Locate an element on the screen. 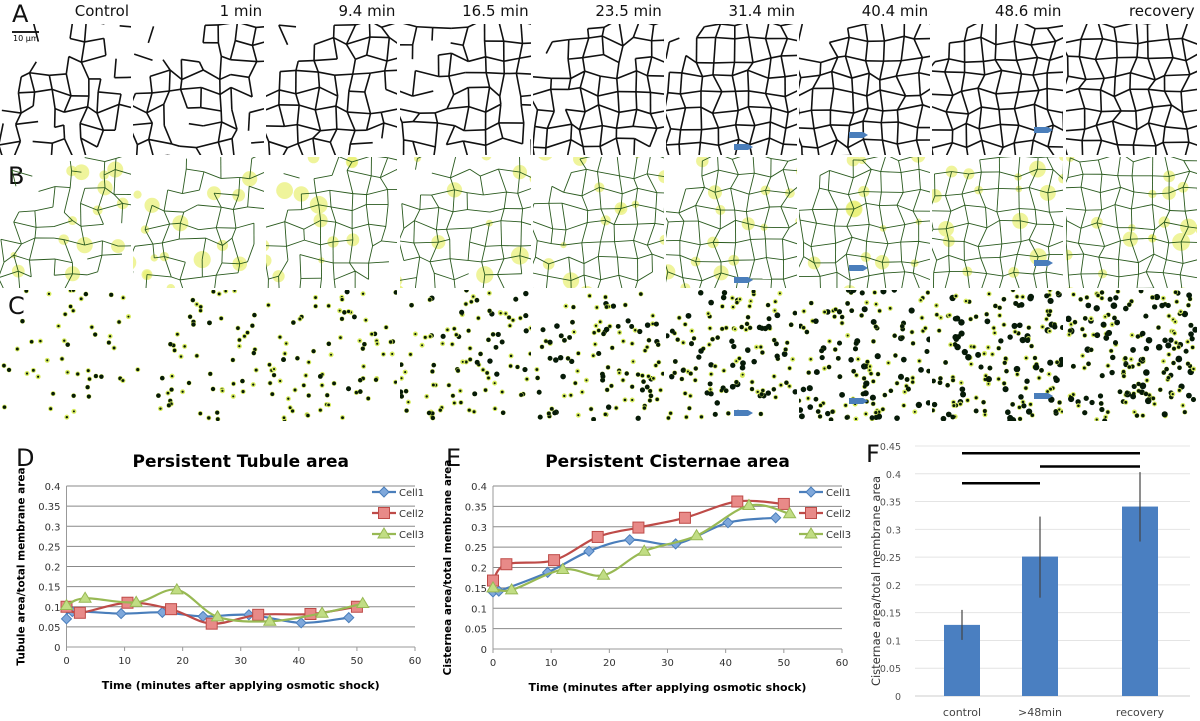  x-tick-label: 20 is located at coordinates (182, 661).